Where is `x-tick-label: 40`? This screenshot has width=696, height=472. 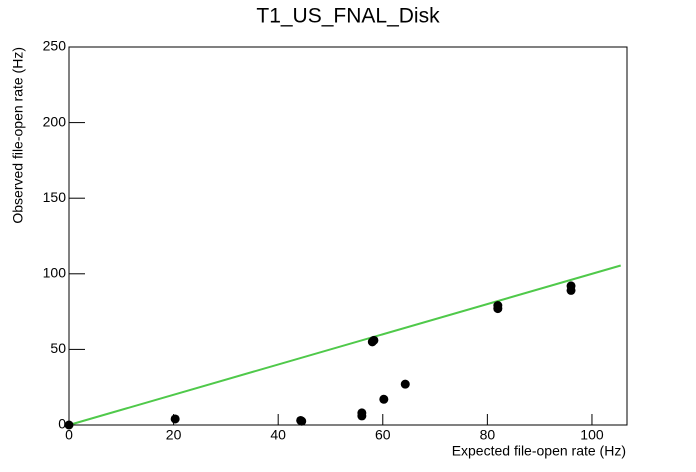
x-tick-label: 40 is located at coordinates (278, 435).